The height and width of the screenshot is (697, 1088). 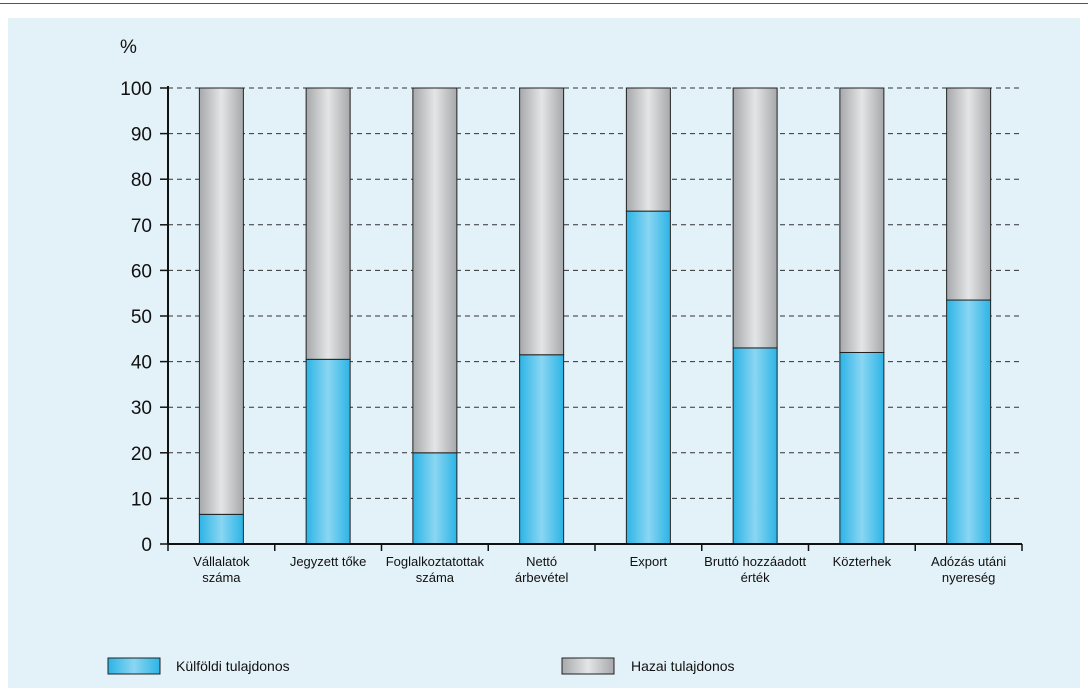 What do you see at coordinates (683, 666) in the screenshot?
I see `legend-label: Hazai tulajdonos` at bounding box center [683, 666].